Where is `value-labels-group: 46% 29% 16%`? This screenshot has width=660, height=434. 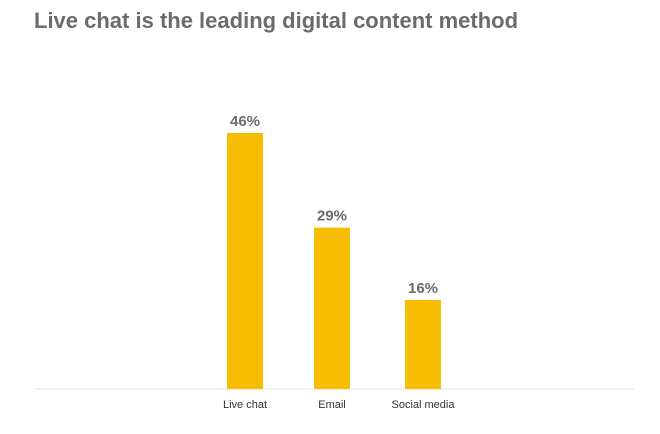
value-labels-group: 46% 29% 16% is located at coordinates (334, 205).